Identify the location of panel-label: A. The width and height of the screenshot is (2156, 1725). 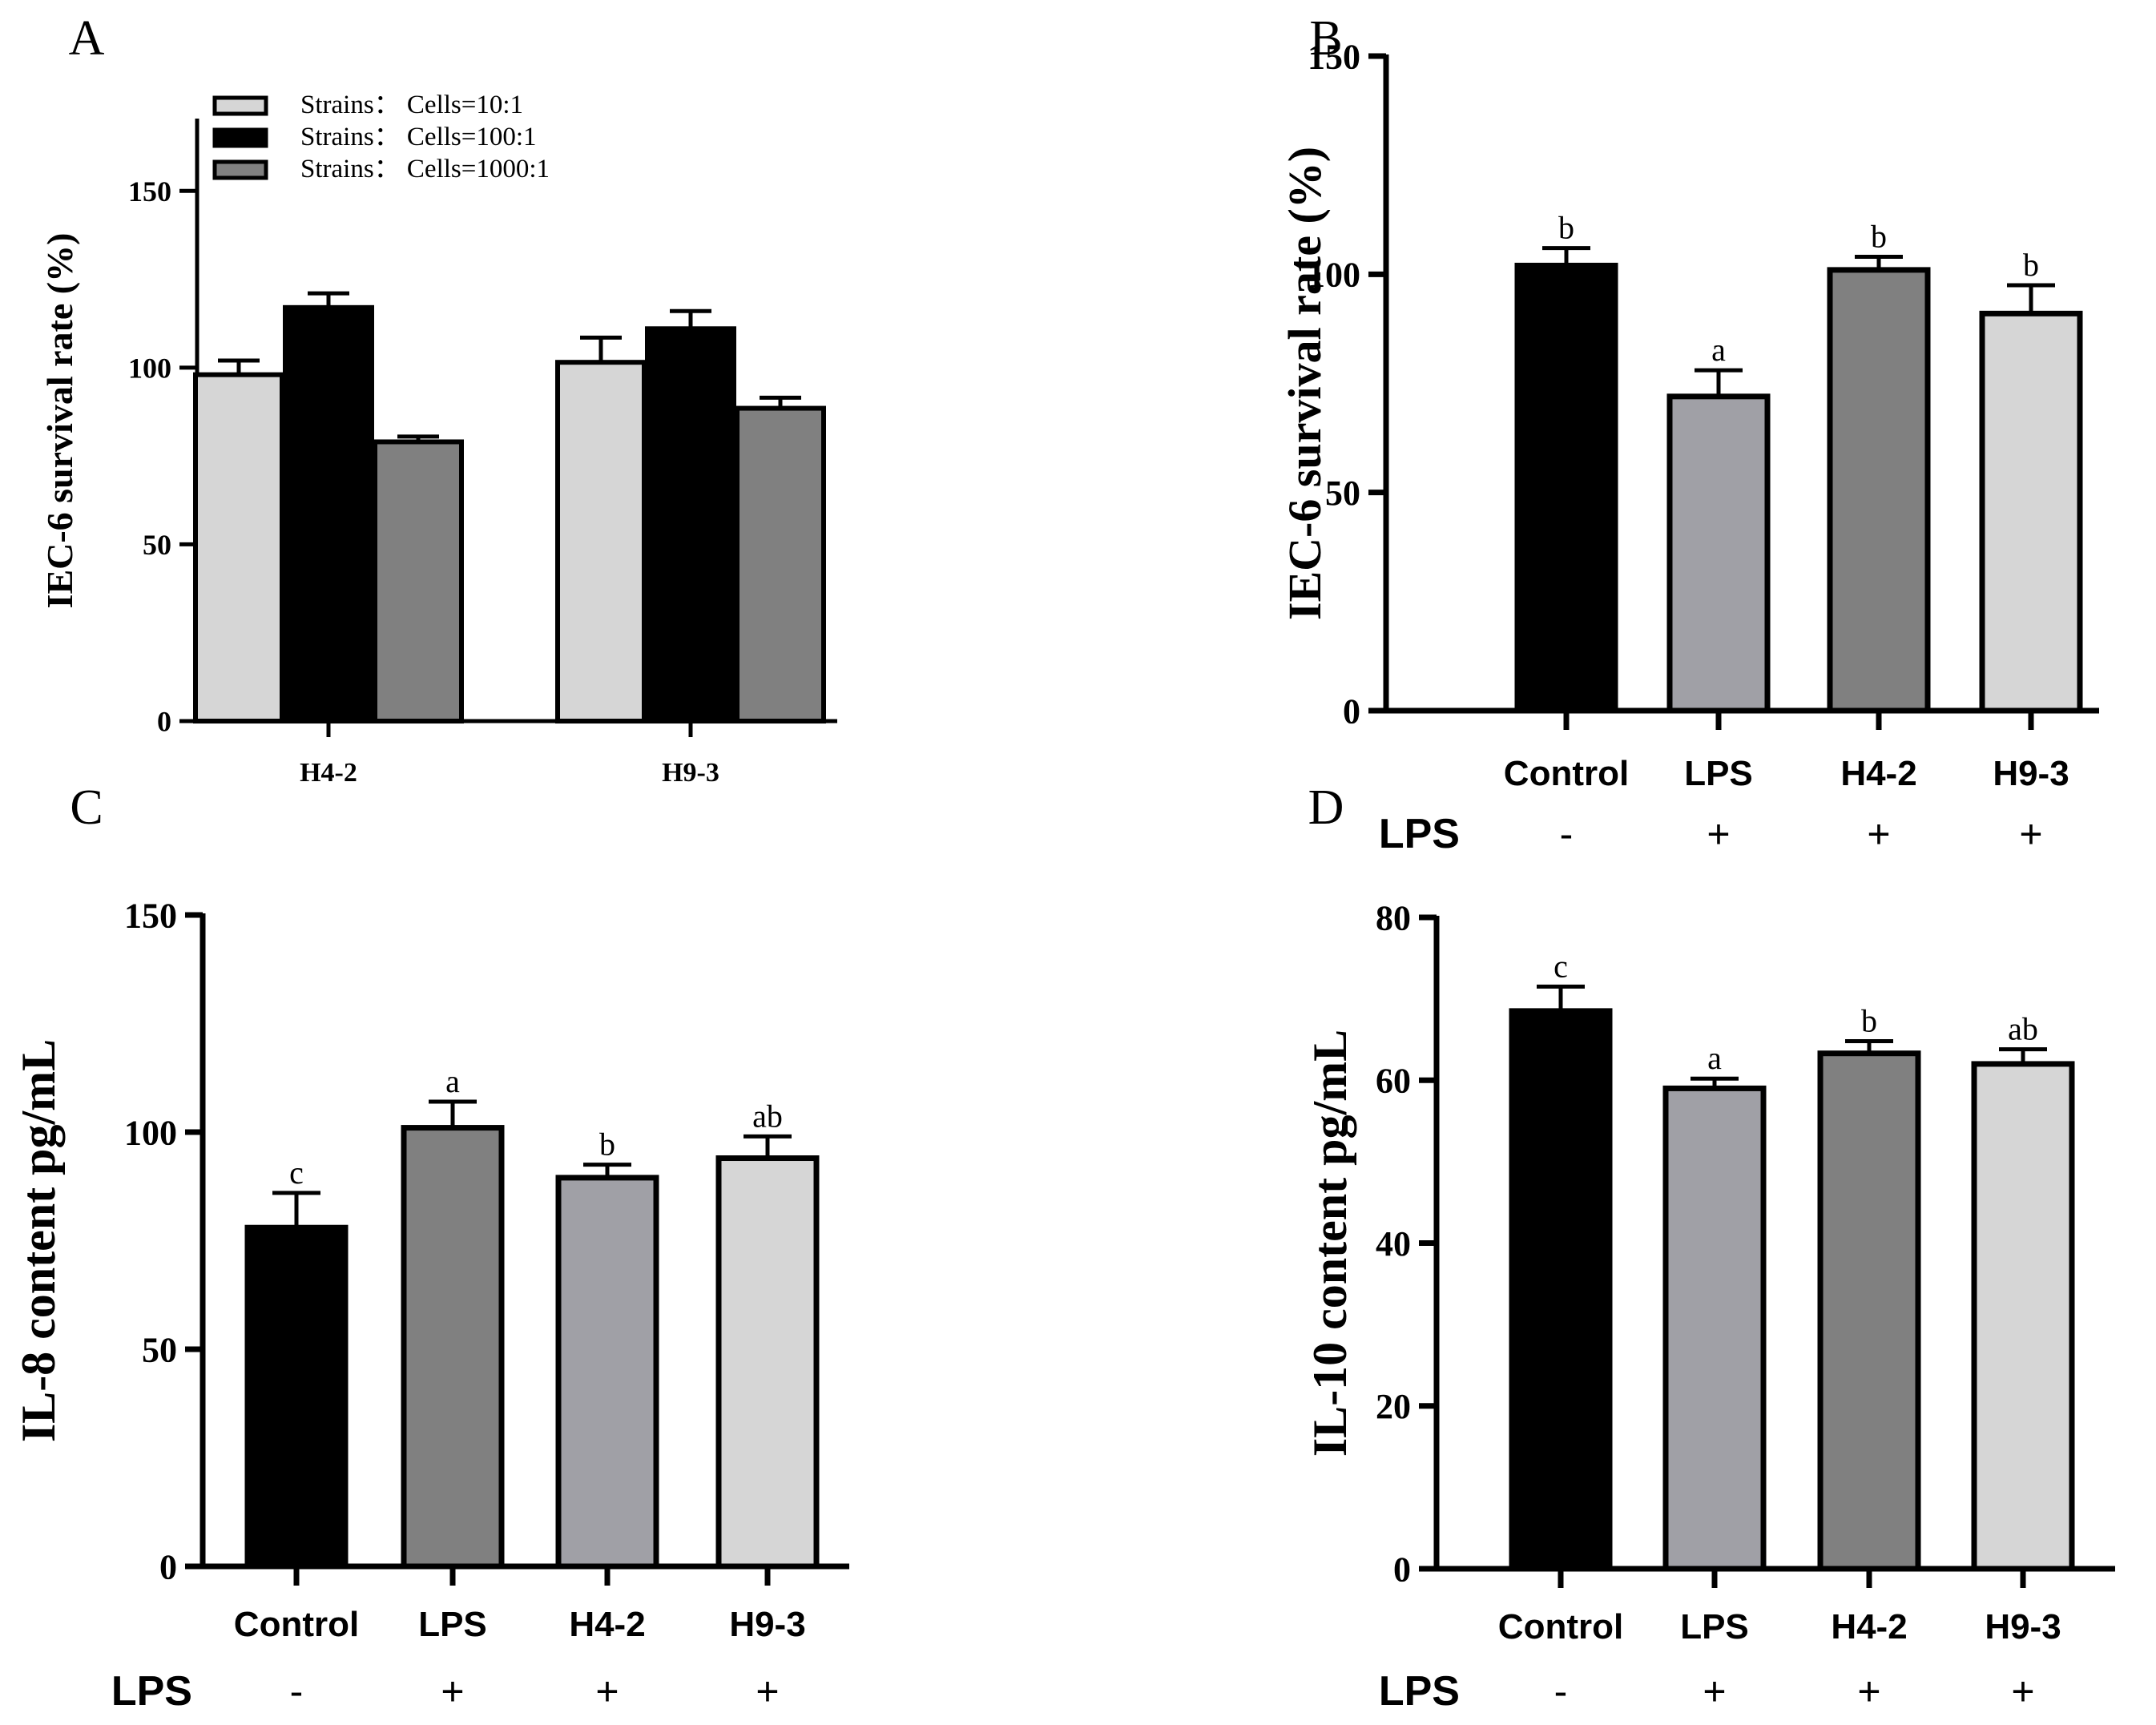
(87, 38).